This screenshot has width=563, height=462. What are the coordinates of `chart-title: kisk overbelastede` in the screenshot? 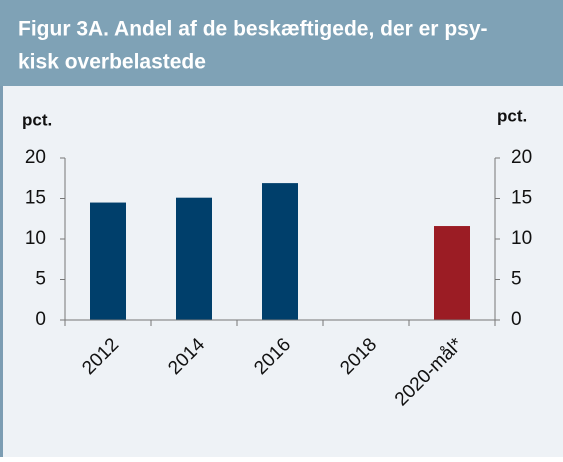 It's located at (112, 62).